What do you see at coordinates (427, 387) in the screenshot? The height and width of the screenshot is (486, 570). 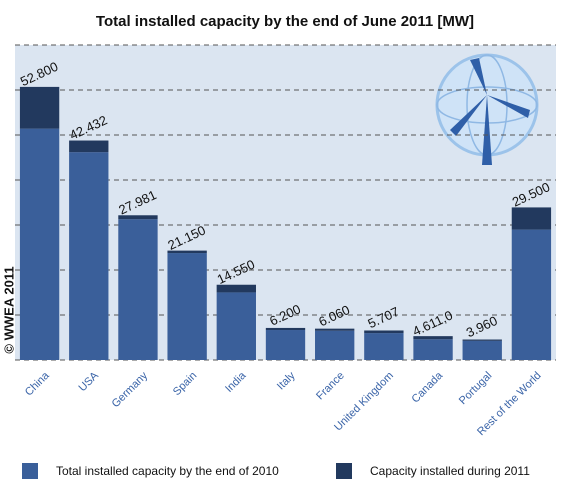 I see `x-tick-label: Canada` at bounding box center [427, 387].